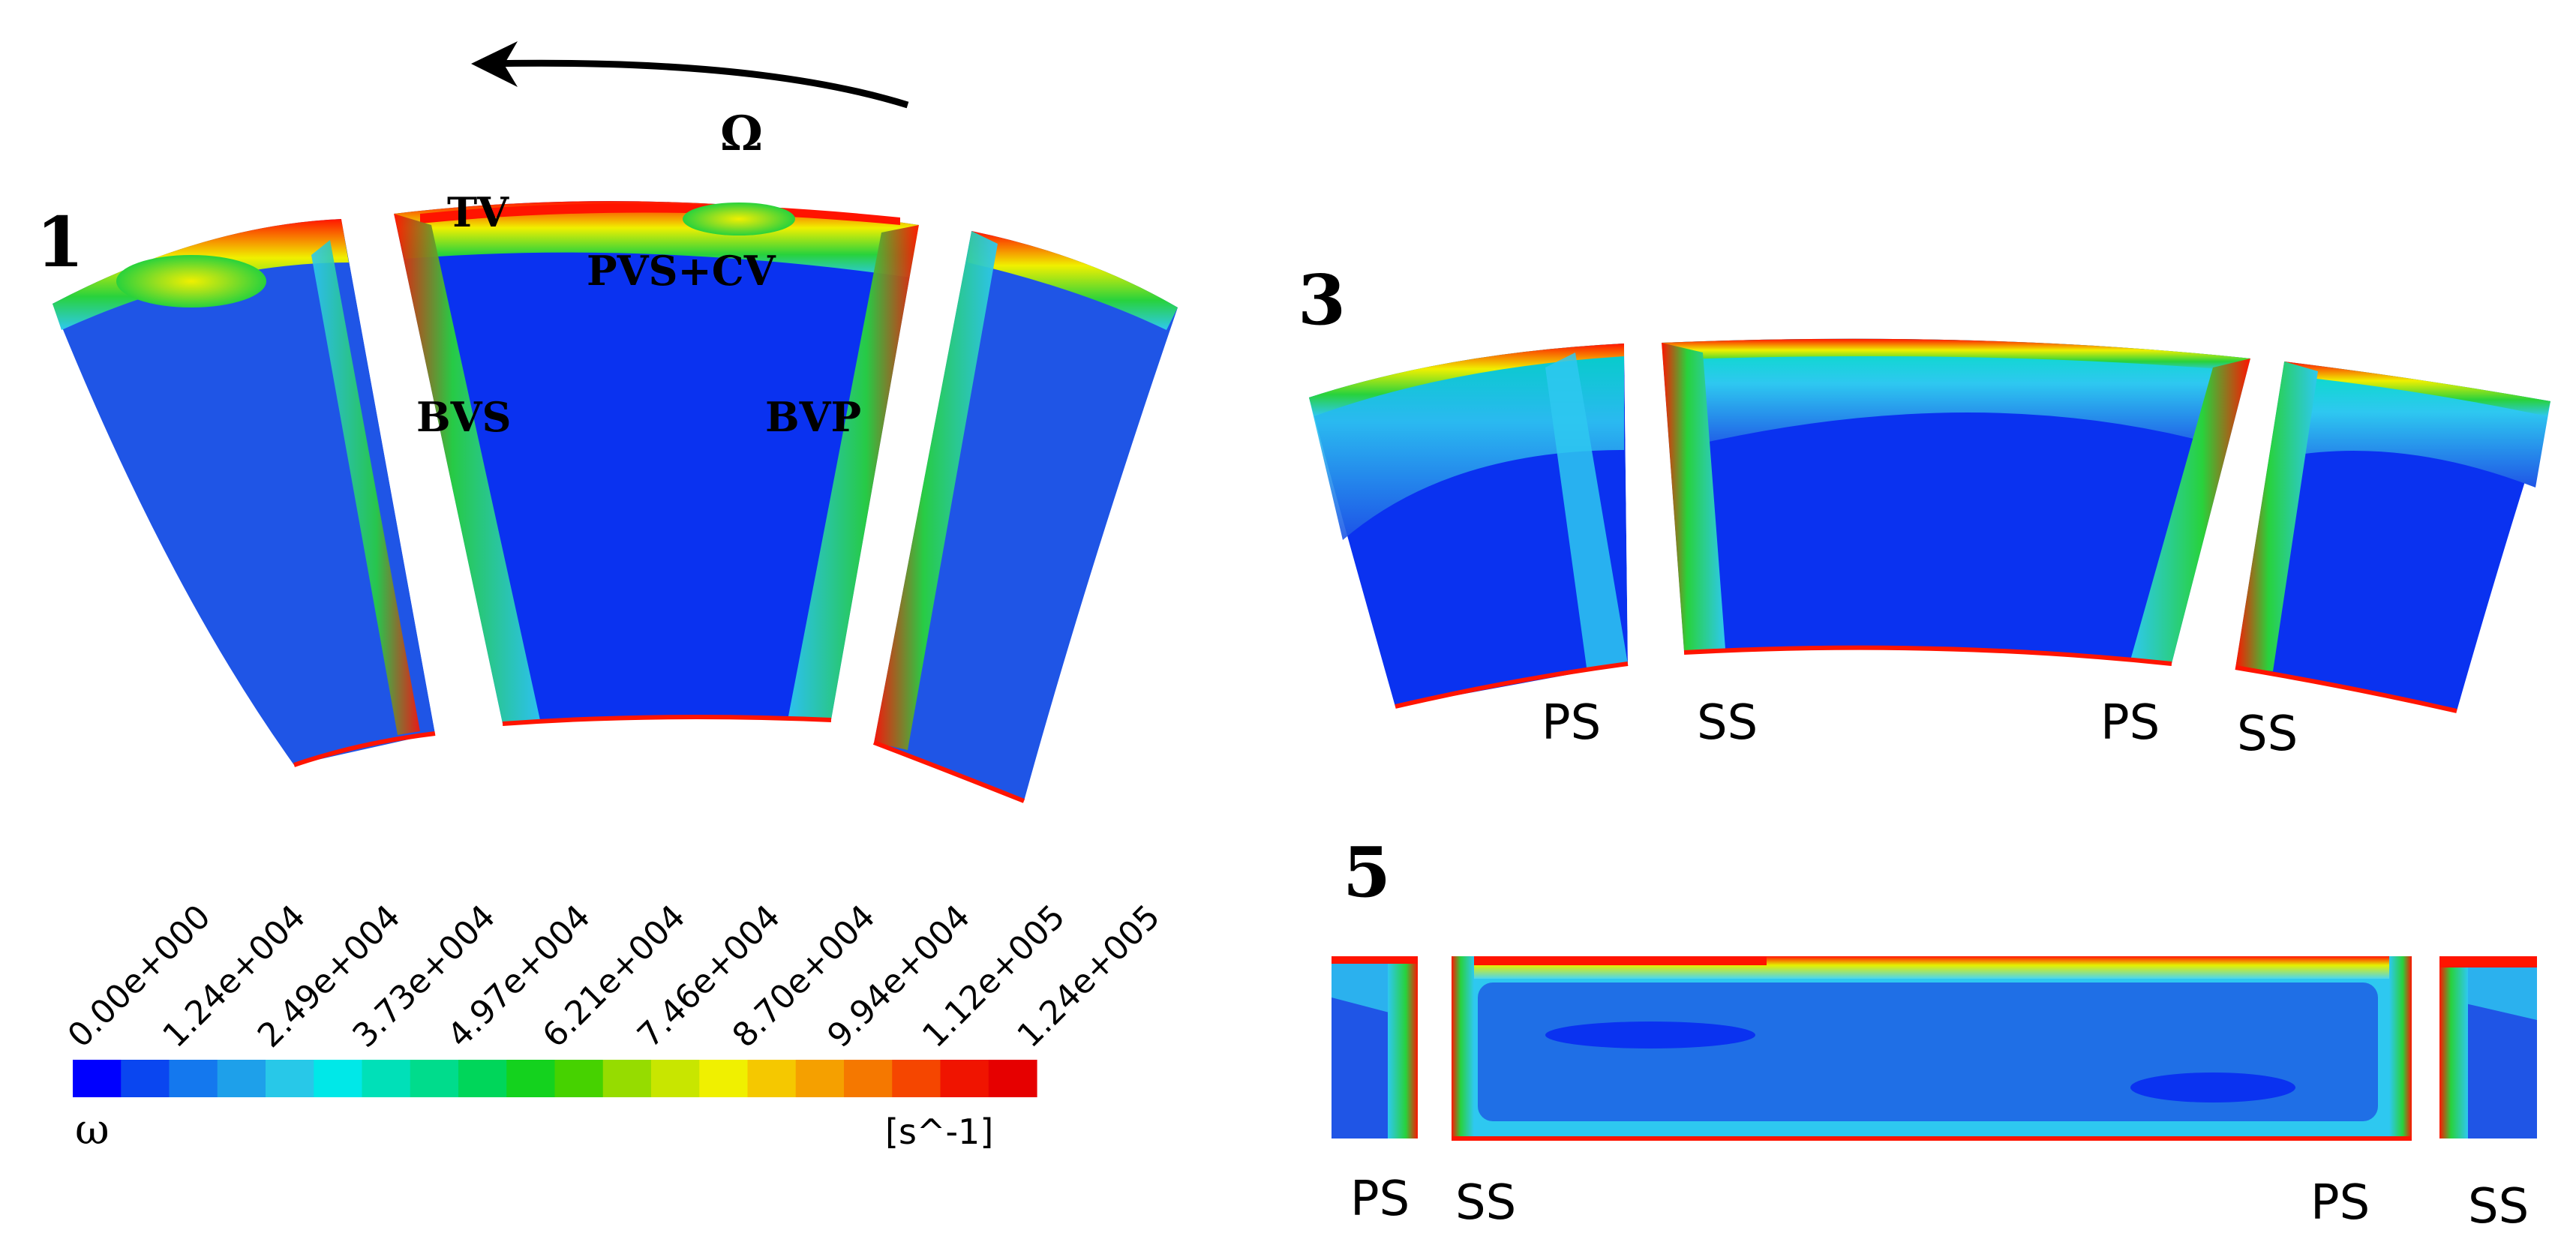 This screenshot has width=2576, height=1260. What do you see at coordinates (1435, 1047) in the screenshot?
I see `panel-5-blade-left` at bounding box center [1435, 1047].